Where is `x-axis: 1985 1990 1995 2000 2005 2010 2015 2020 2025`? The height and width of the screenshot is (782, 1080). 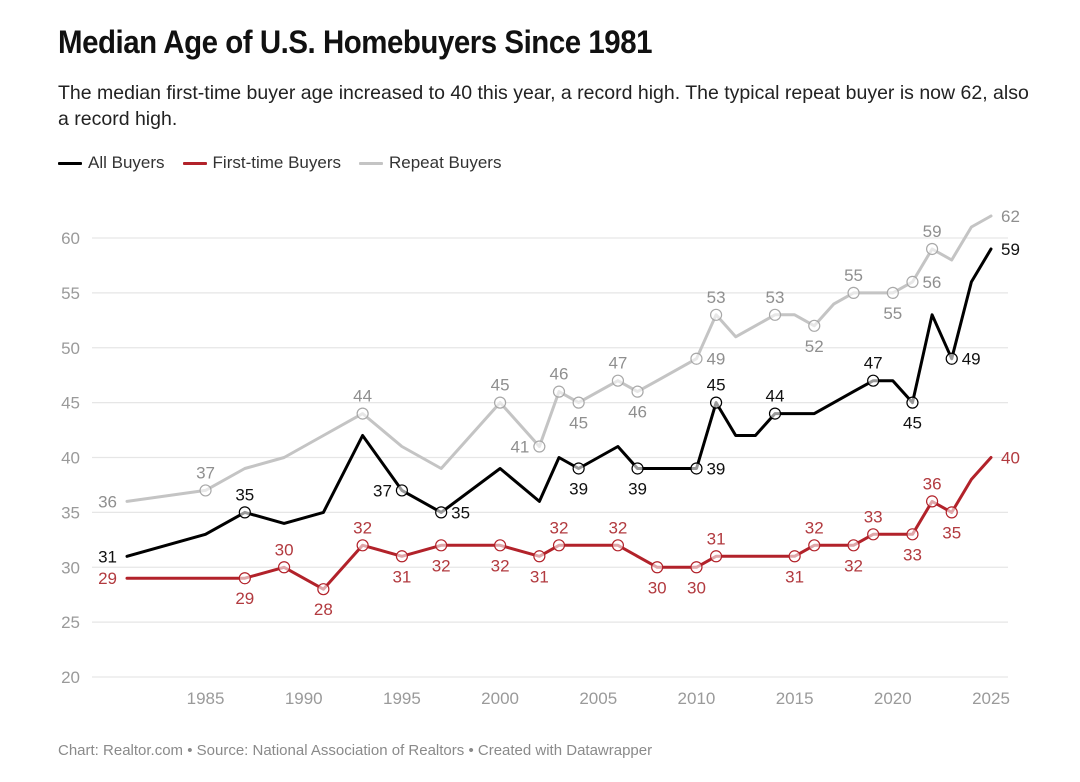
x-axis: 1985 1990 1995 2000 2005 2010 2015 2020 2025 is located at coordinates (598, 698).